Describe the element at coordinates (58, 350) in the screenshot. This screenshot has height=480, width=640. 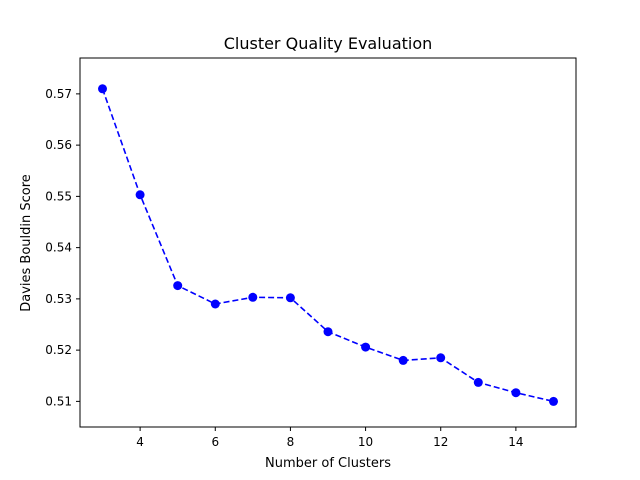
I see `y-tick-label-0.52: 0.52` at that location.